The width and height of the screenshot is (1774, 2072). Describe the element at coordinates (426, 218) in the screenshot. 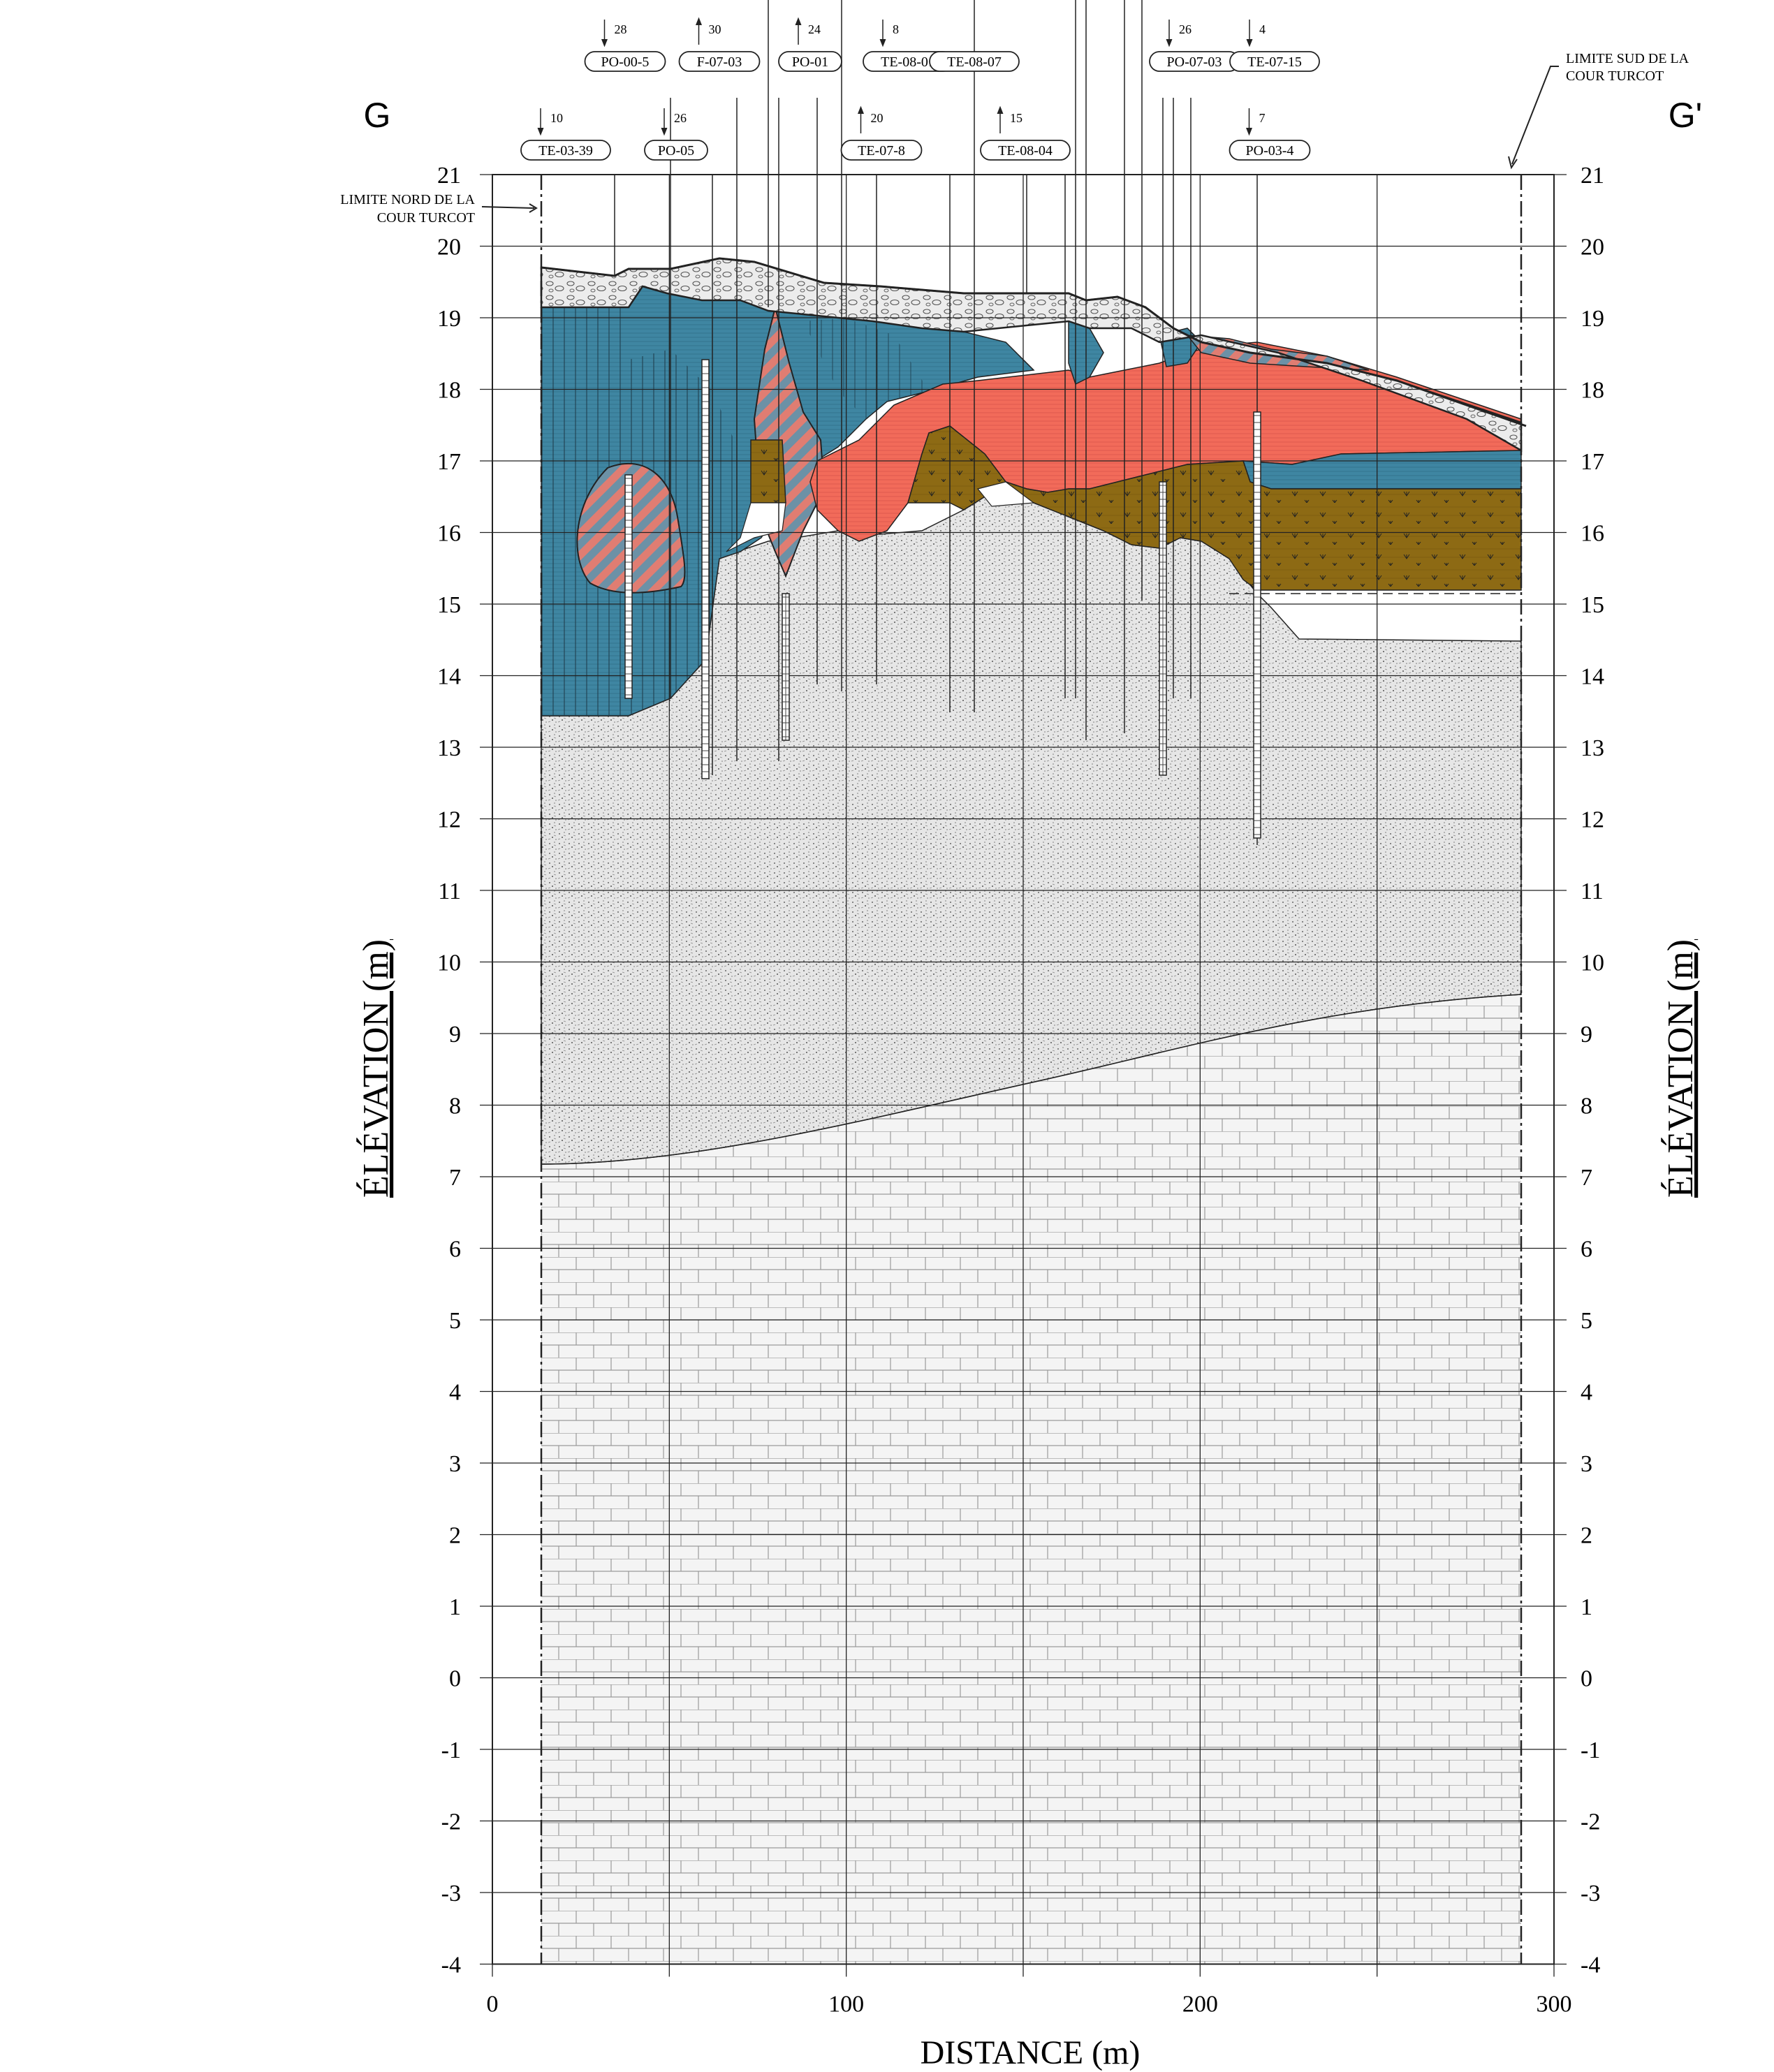

I see `north-limit-line2: COUR TURCOT` at that location.